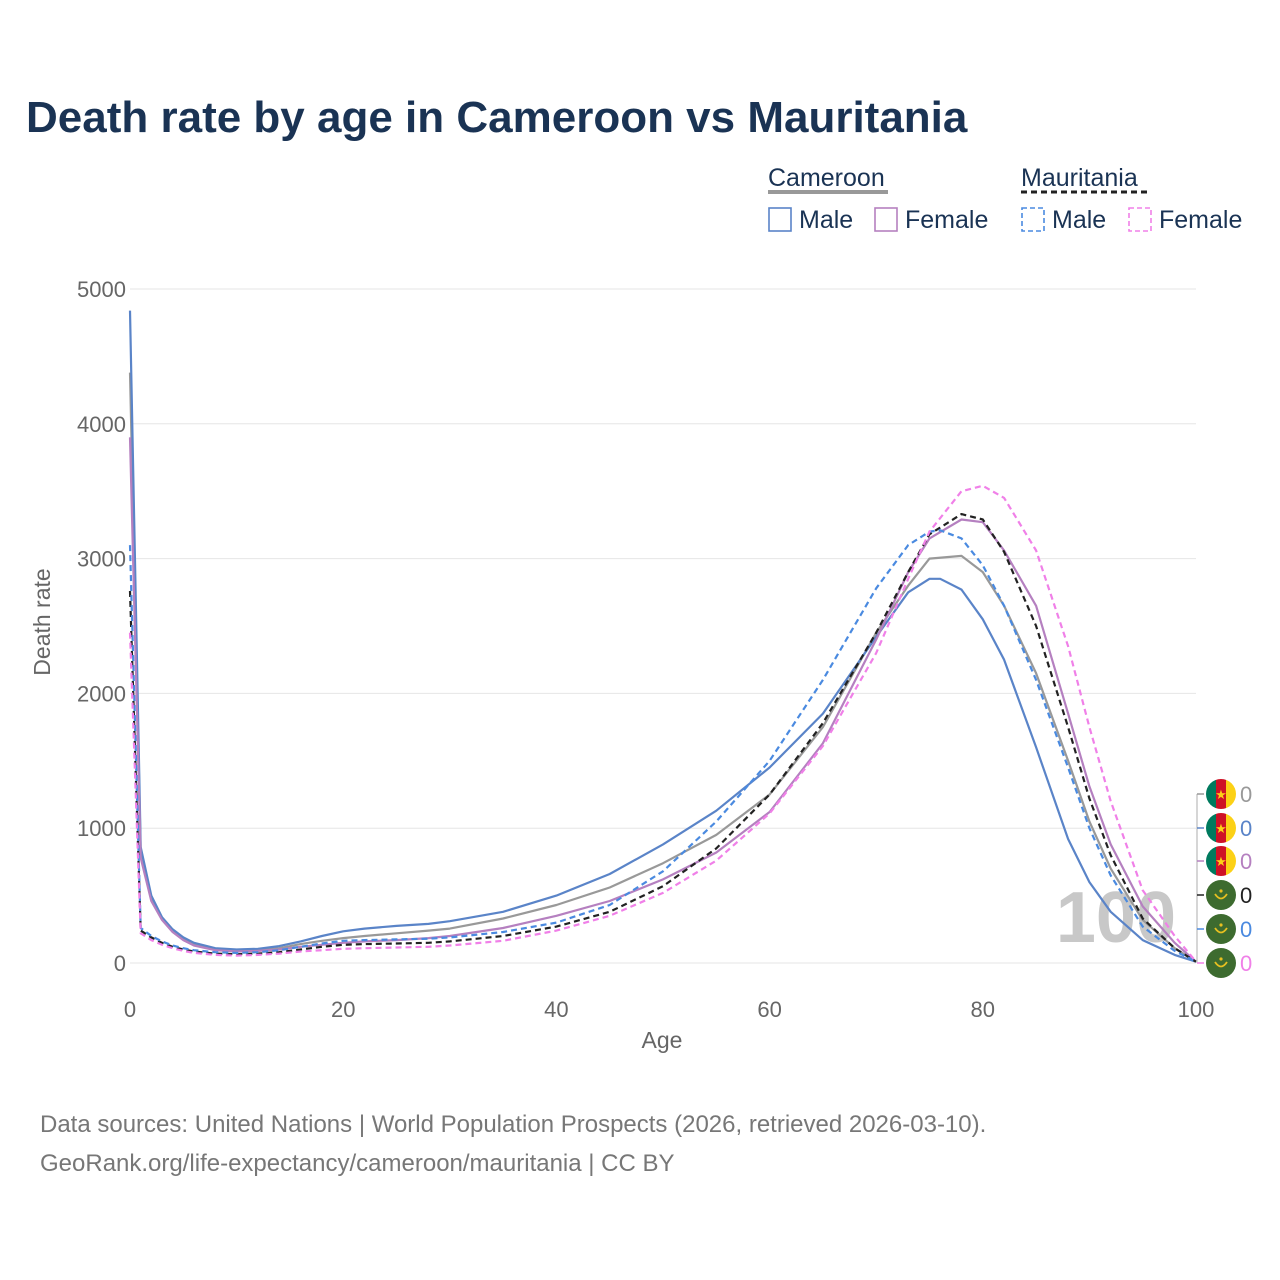 This screenshot has width=1280, height=1280. Describe the element at coordinates (983, 1009) in the screenshot. I see `x-tick-label: 80` at that location.